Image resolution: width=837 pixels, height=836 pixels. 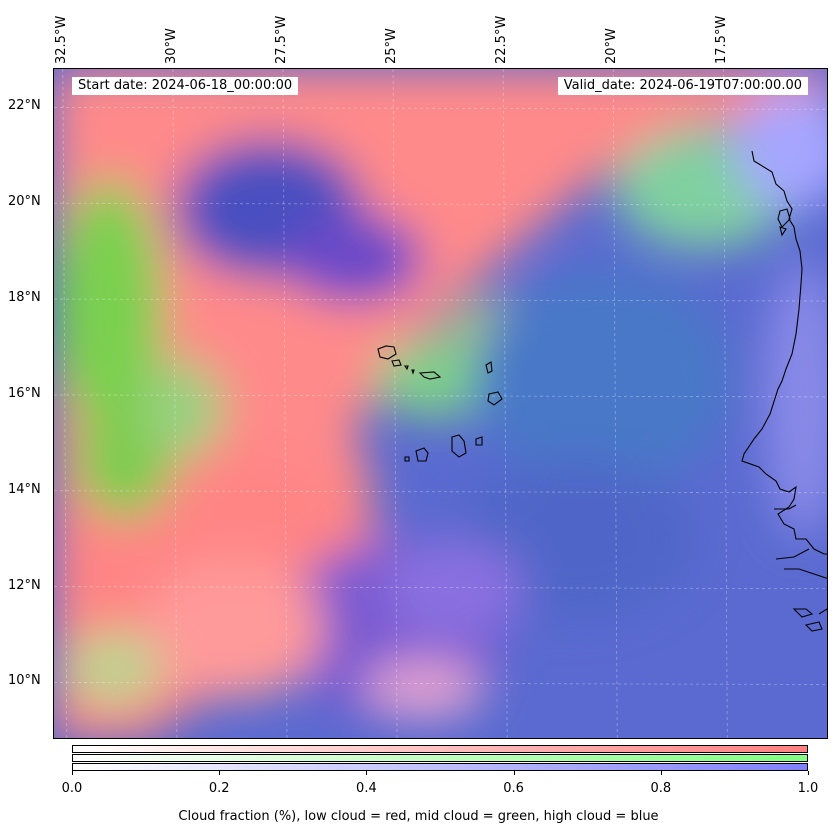 What do you see at coordinates (185, 86) in the screenshot?
I see `start-date-label: Start date: 2024-06-18_00:00:00` at bounding box center [185, 86].